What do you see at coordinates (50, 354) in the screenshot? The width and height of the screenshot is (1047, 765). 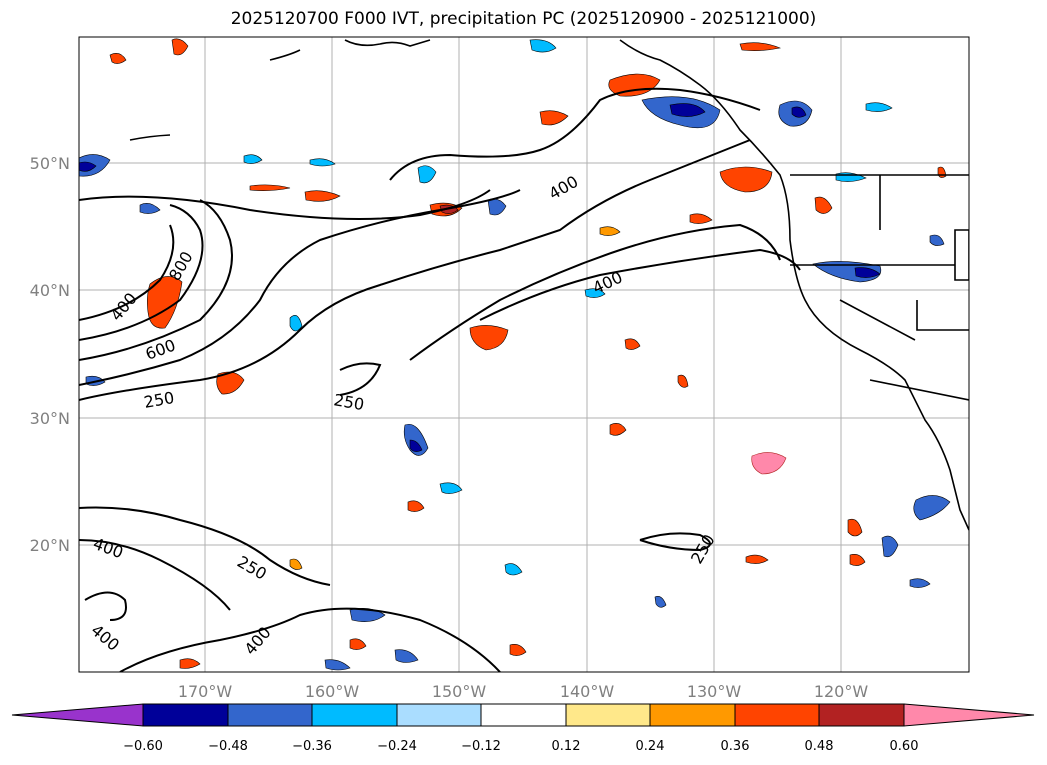 I see `latitude-labels: 50°N 40°N 30°N 20°N` at bounding box center [50, 354].